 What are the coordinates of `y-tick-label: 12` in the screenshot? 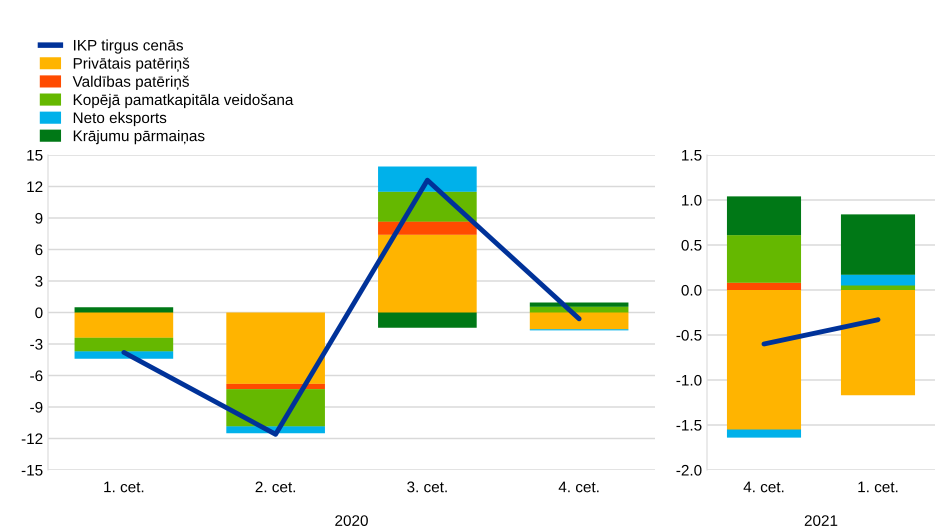 It's located at (34, 186).